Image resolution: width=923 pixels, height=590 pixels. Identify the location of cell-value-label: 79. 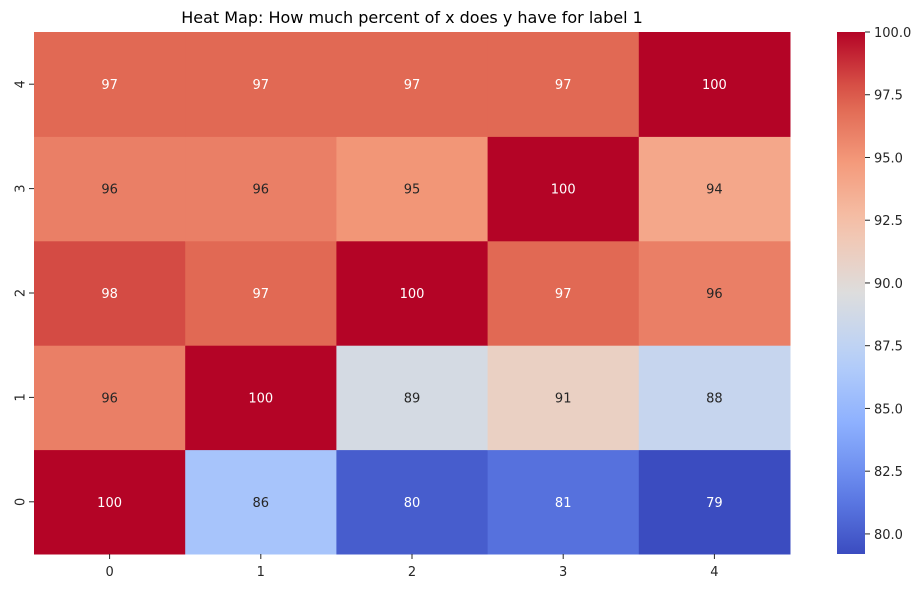
(714, 503).